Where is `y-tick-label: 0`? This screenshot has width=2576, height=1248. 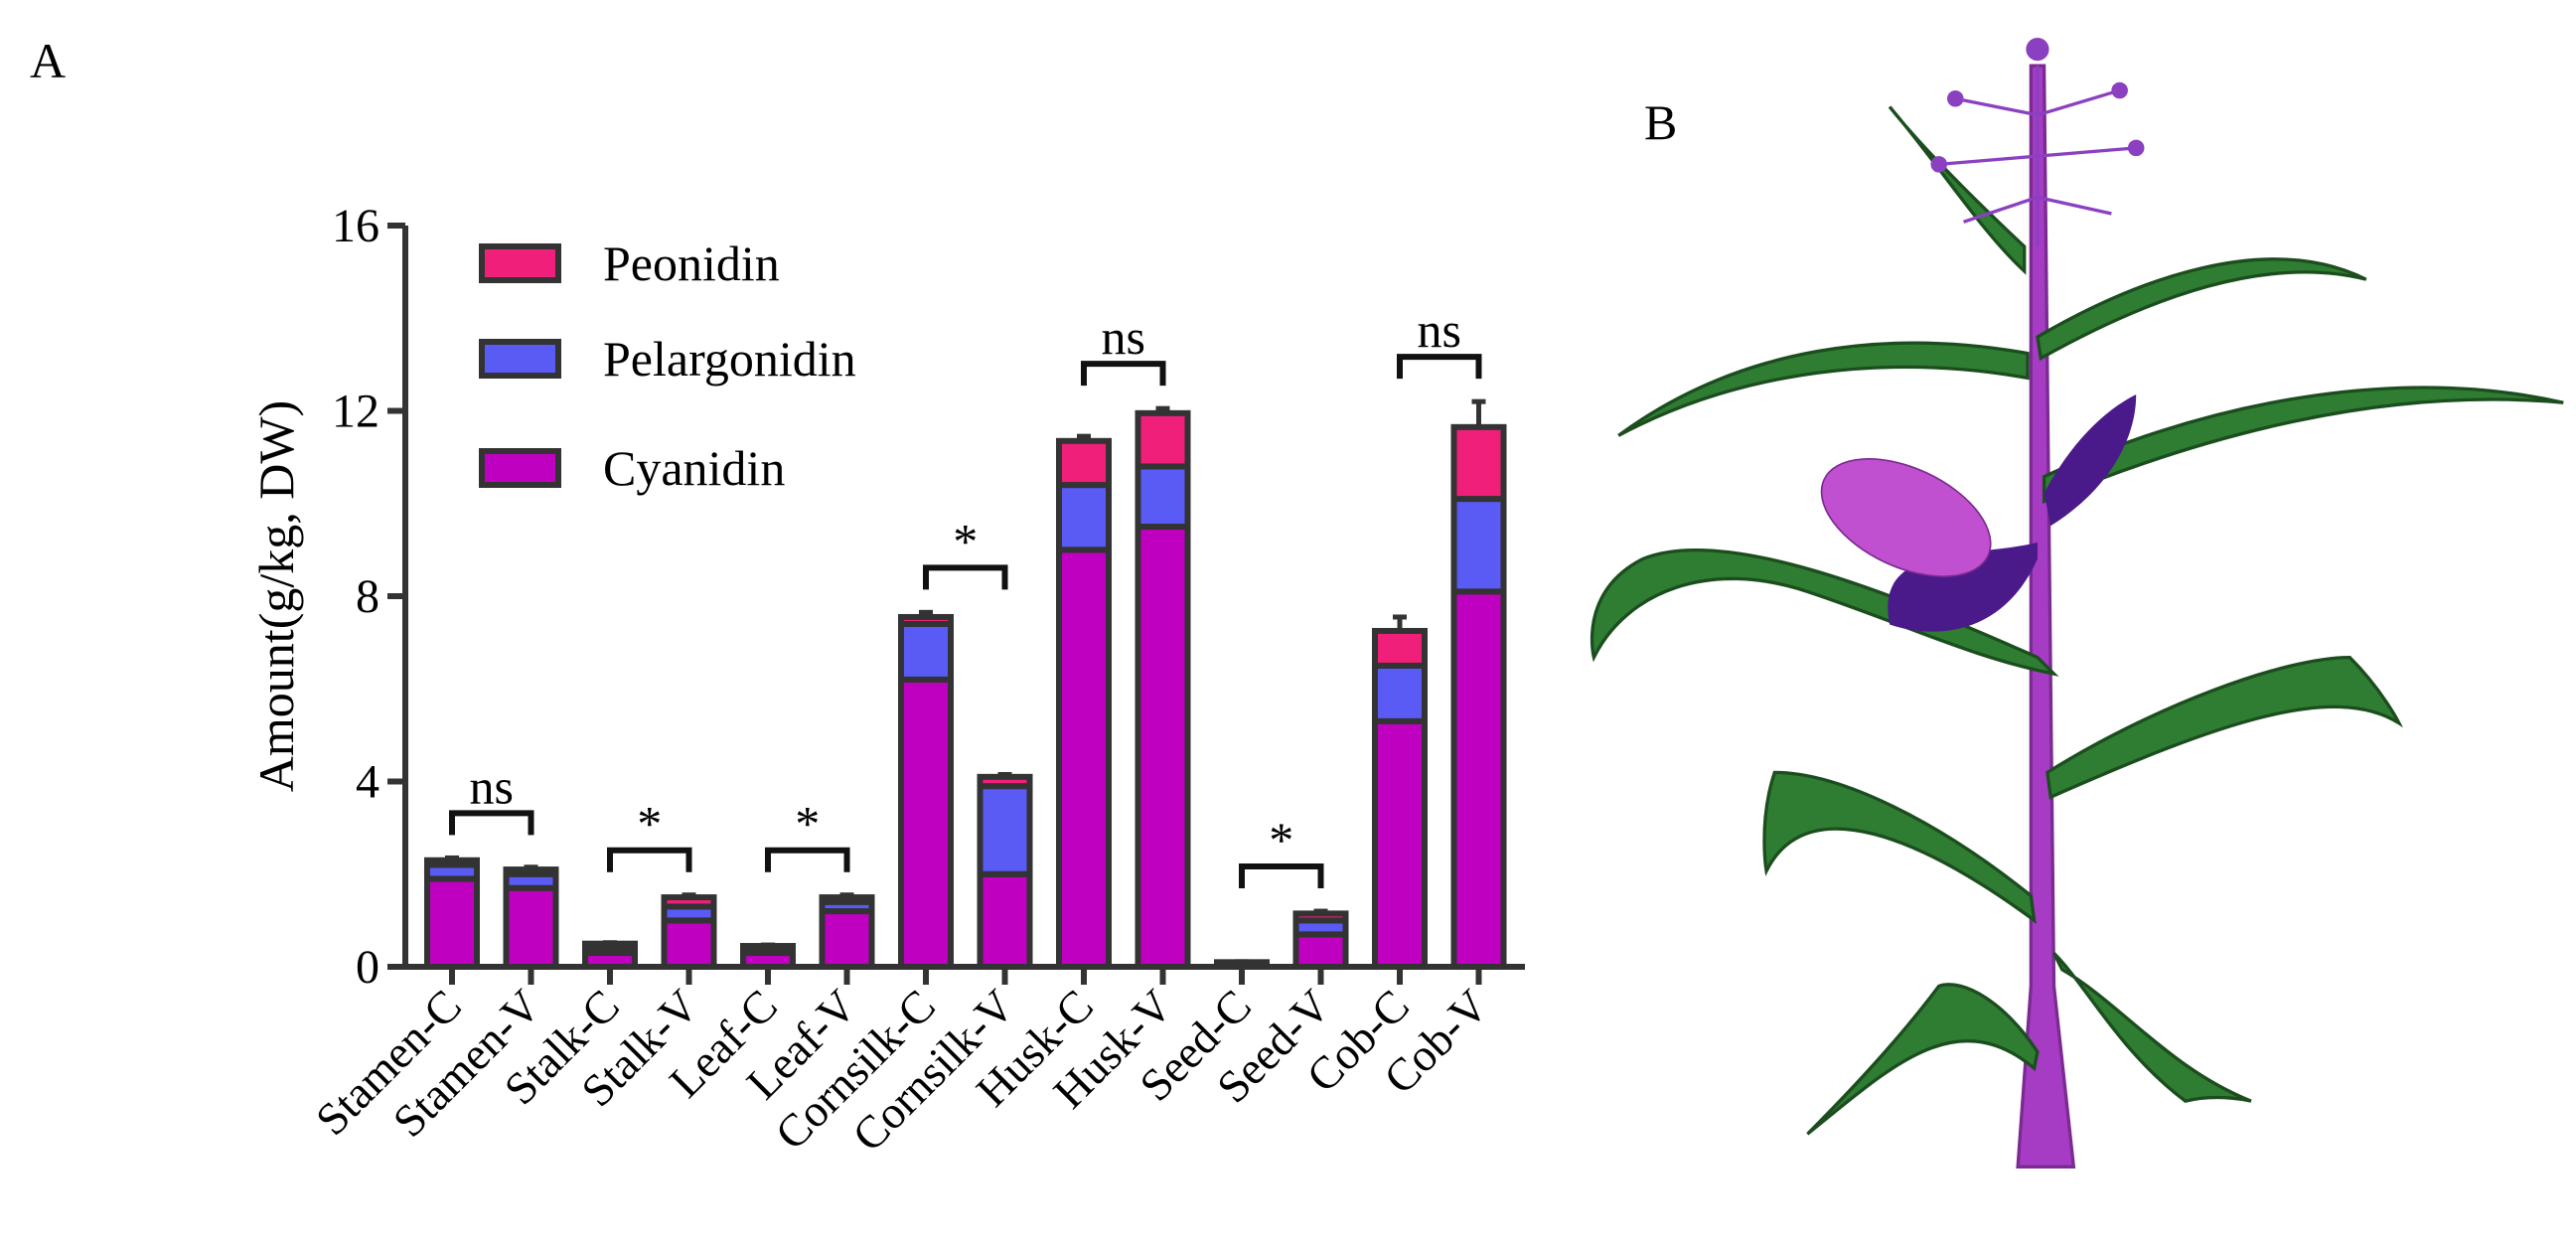
y-tick-label: 0 is located at coordinates (367, 967).